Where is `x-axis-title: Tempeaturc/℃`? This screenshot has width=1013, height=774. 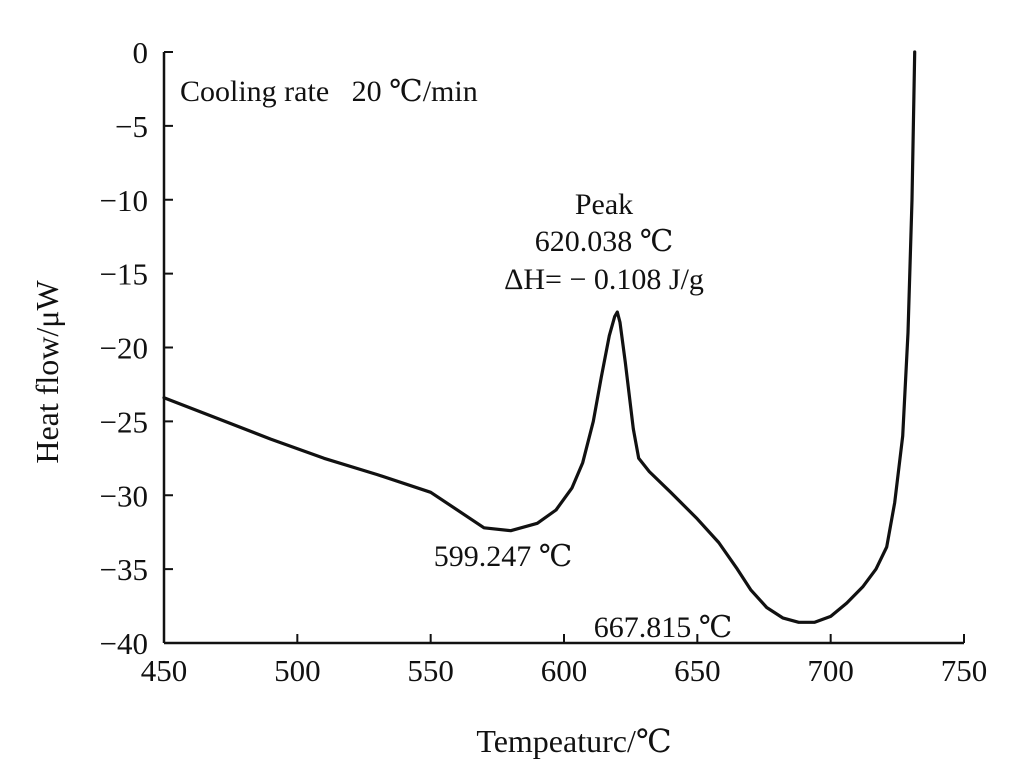 x-axis-title: Tempeaturc/℃ is located at coordinates (573, 741).